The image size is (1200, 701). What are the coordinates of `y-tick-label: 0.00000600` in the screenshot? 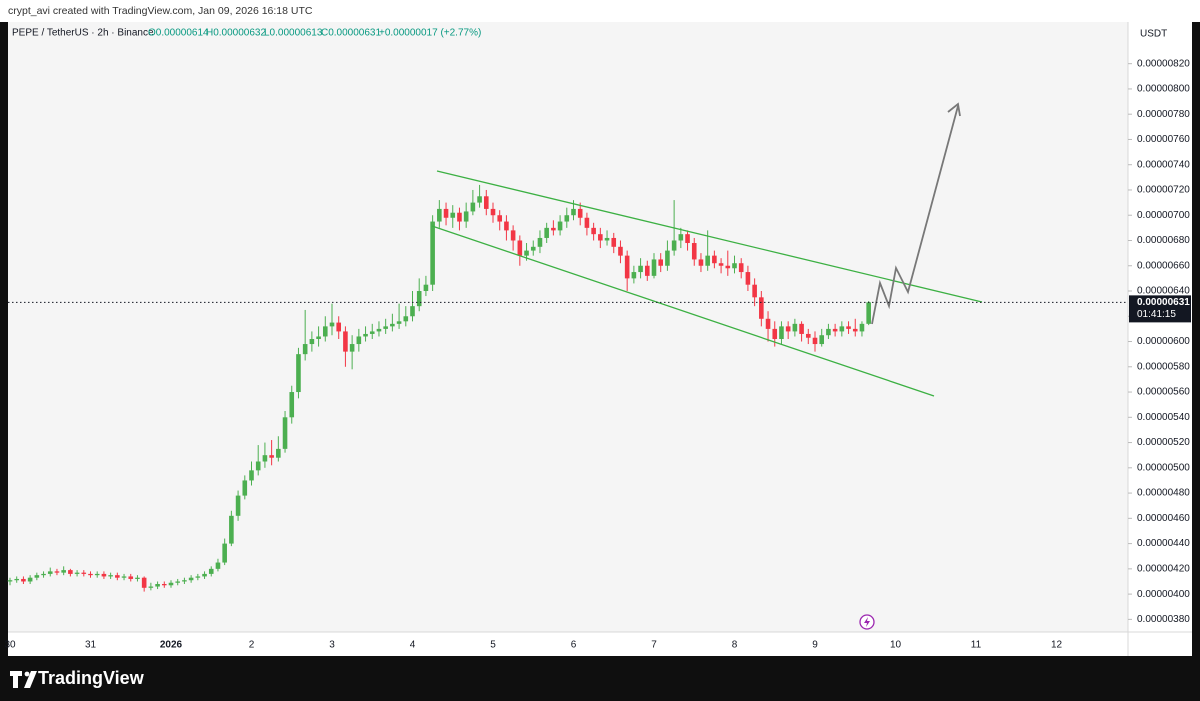 It's located at (1163, 341).